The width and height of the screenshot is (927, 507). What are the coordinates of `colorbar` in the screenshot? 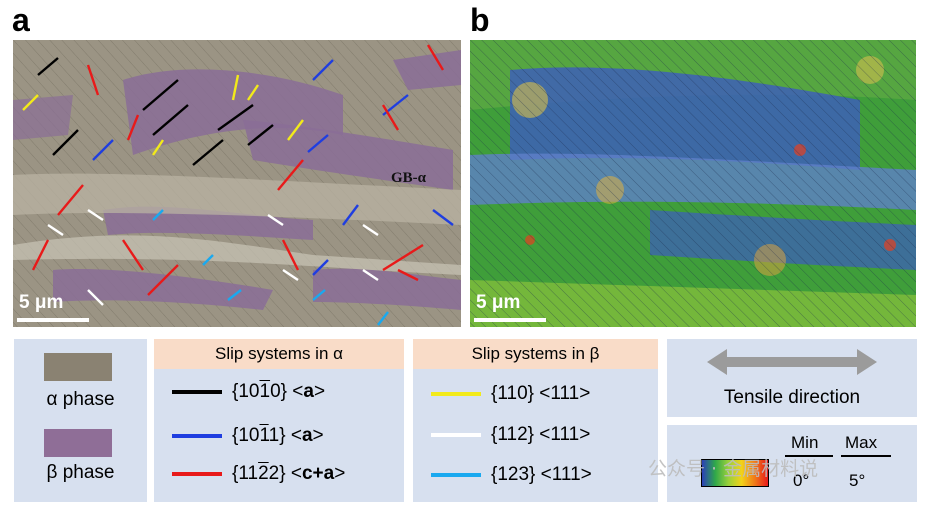 It's located at (735, 473).